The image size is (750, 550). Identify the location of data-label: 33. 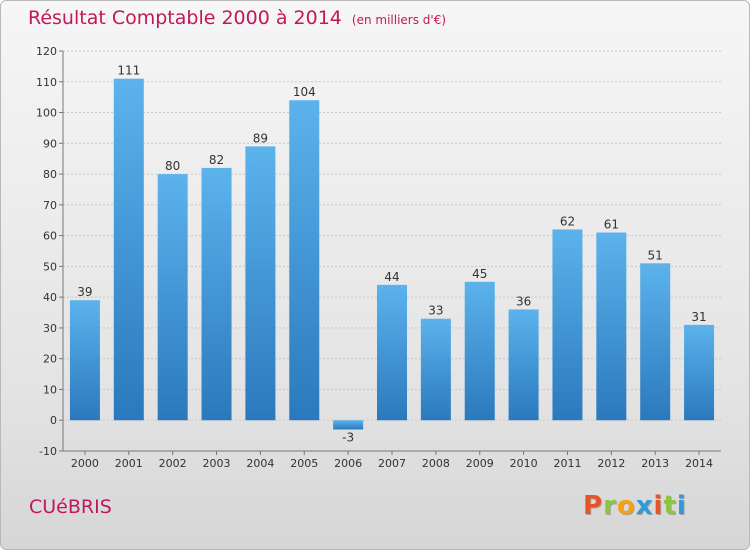
(435, 311).